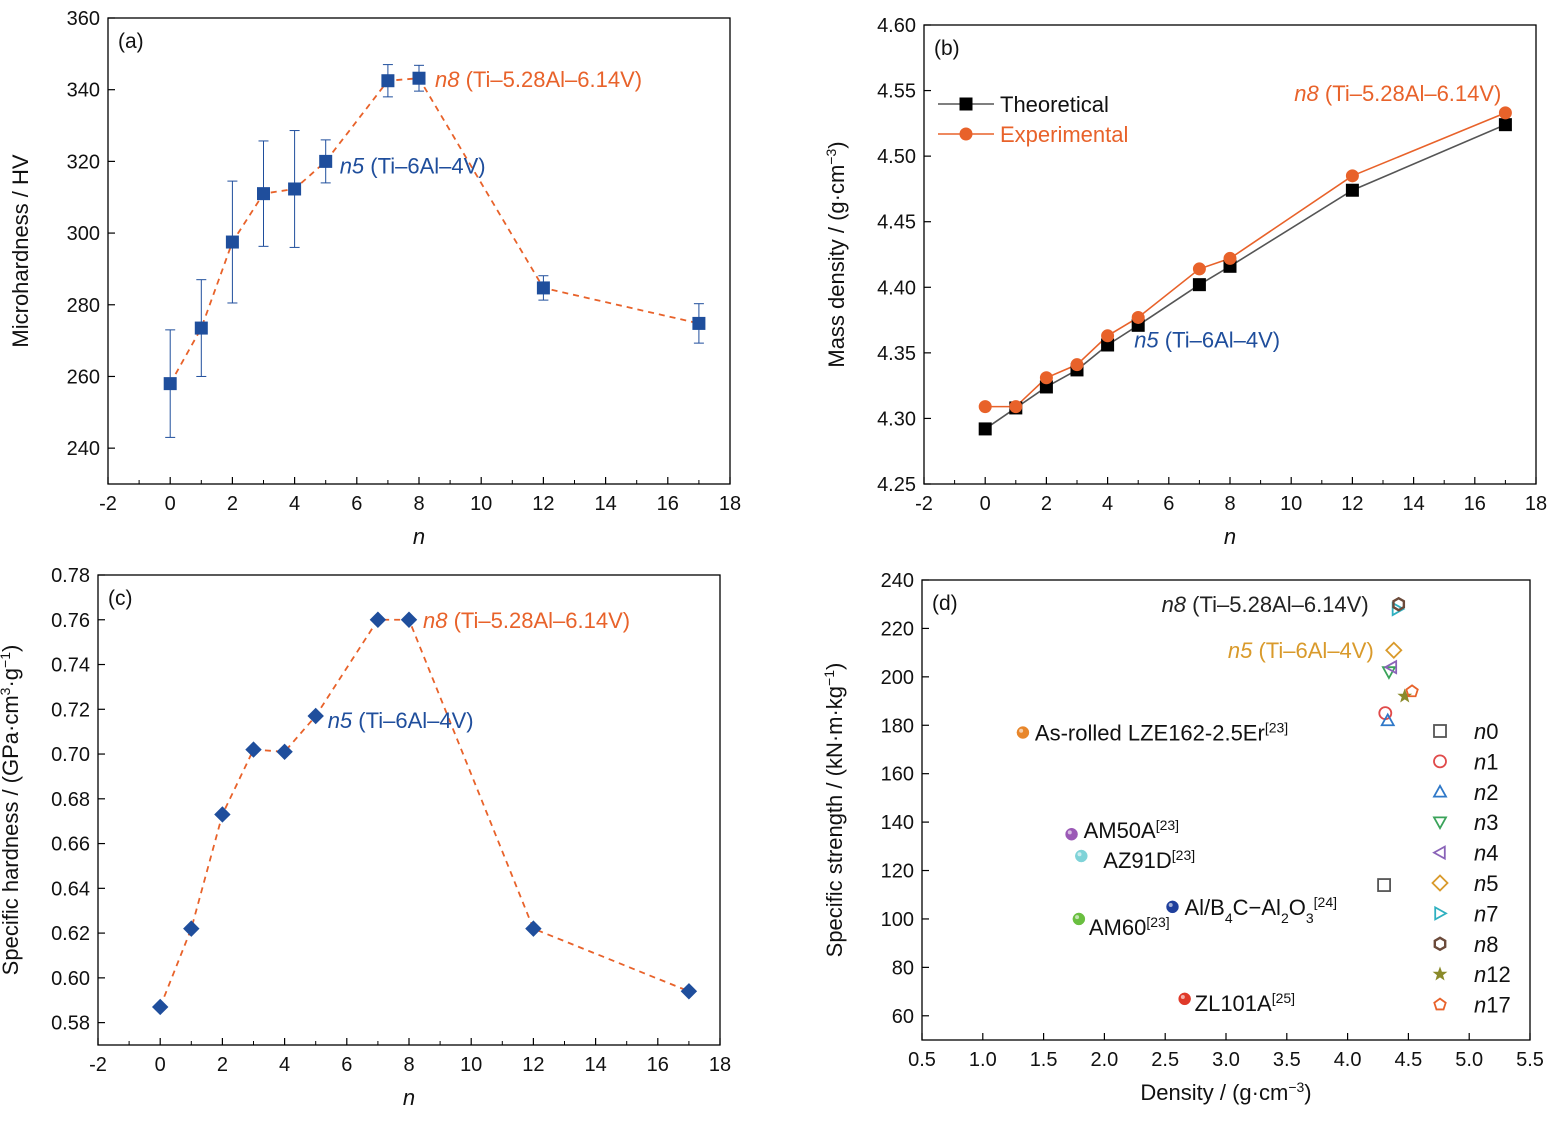  I want to click on y-tick-label: 80, so click(903, 968).